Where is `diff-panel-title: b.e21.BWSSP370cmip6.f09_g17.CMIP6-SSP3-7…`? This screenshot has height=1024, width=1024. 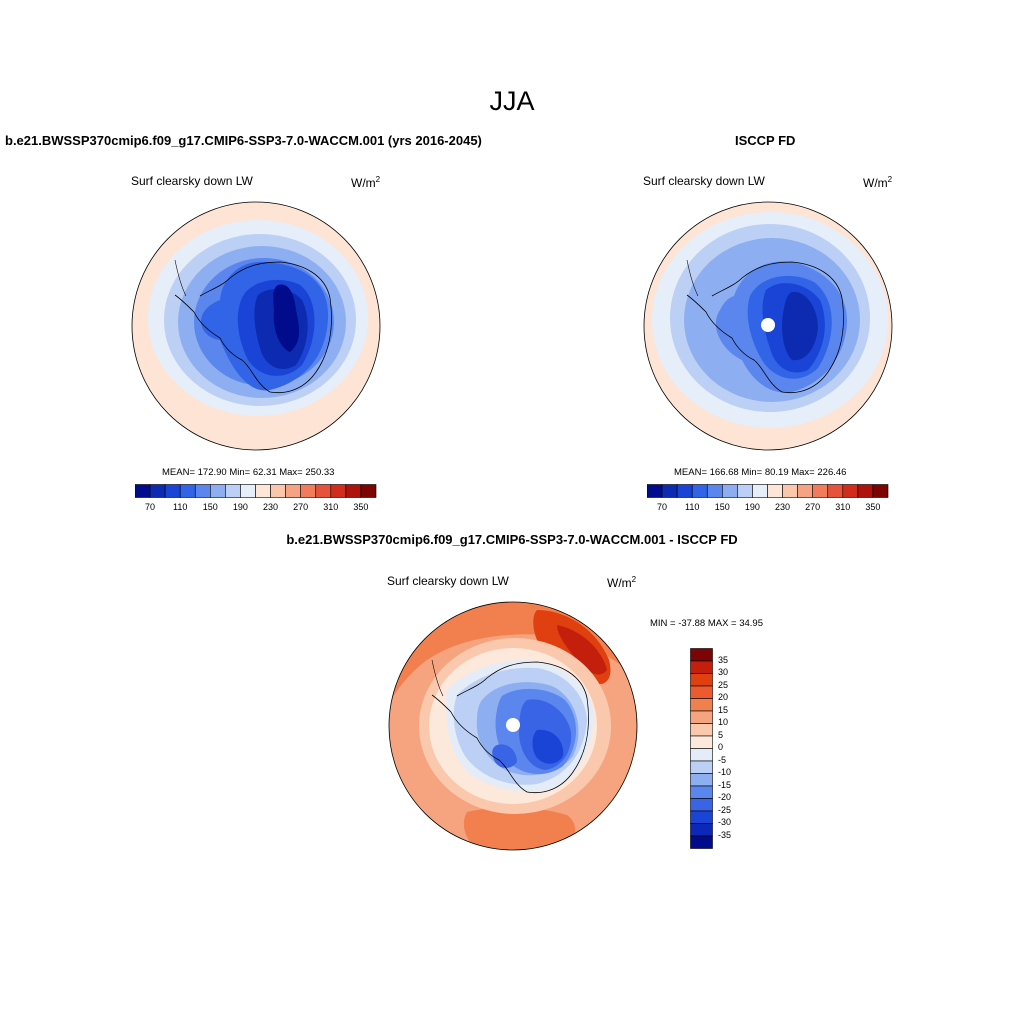
diff-panel-title: b.e21.BWSSP370cmip6.f09_g17.CMIP6-SSP3-7… is located at coordinates (512, 539).